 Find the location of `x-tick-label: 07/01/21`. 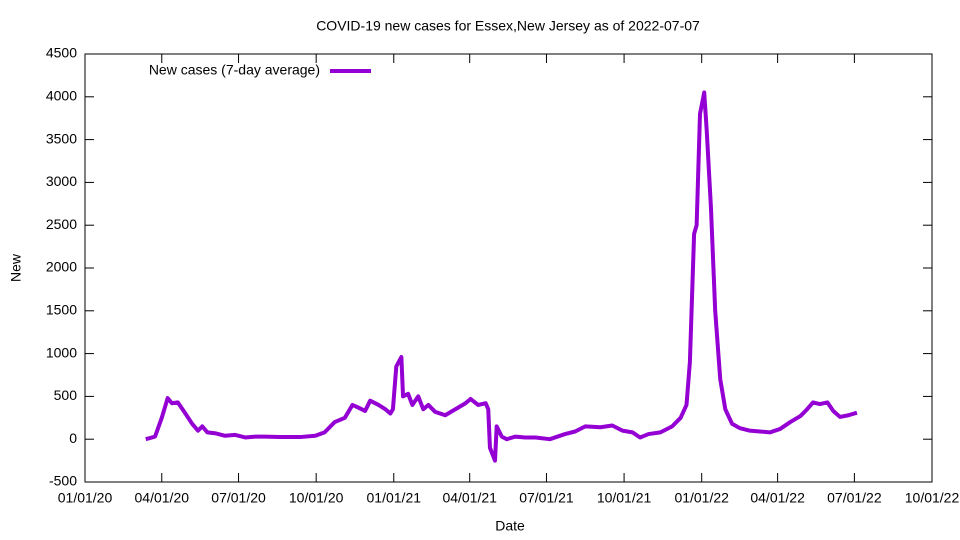

x-tick-label: 07/01/21 is located at coordinates (546, 498).